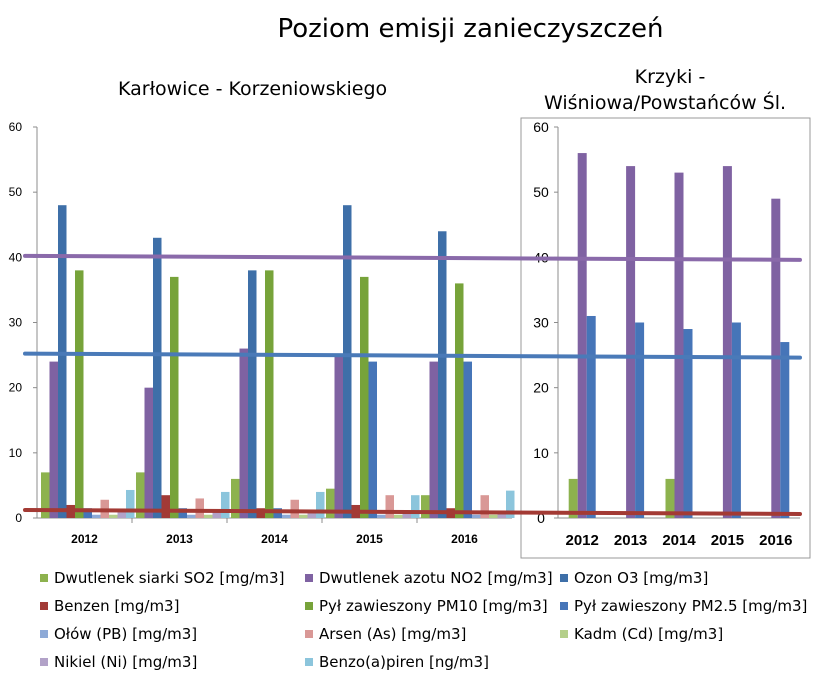  What do you see at coordinates (464, 539) in the screenshot?
I see `left-x-tick-label: 2016` at bounding box center [464, 539].